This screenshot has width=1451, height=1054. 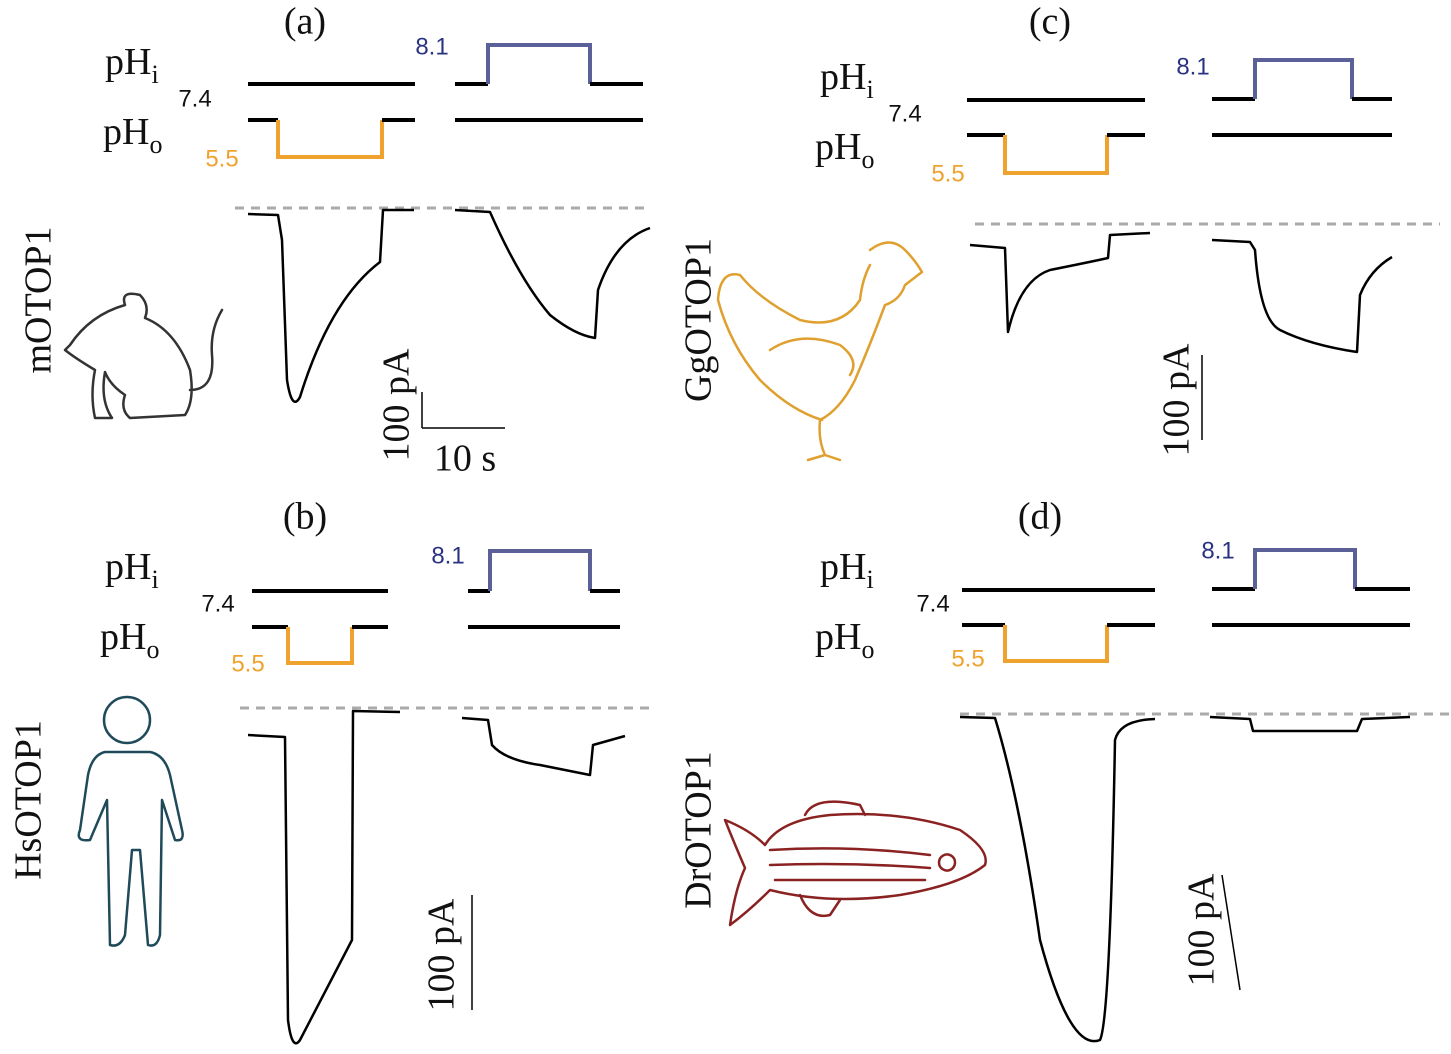 I want to click on protein-name: mOTOP1, so click(x=39, y=299).